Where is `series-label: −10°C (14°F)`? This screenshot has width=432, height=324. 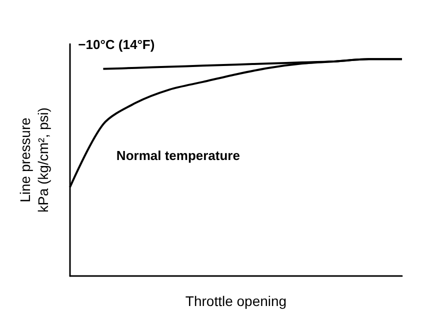
series-label: −10°C (14°F) is located at coordinates (116, 44).